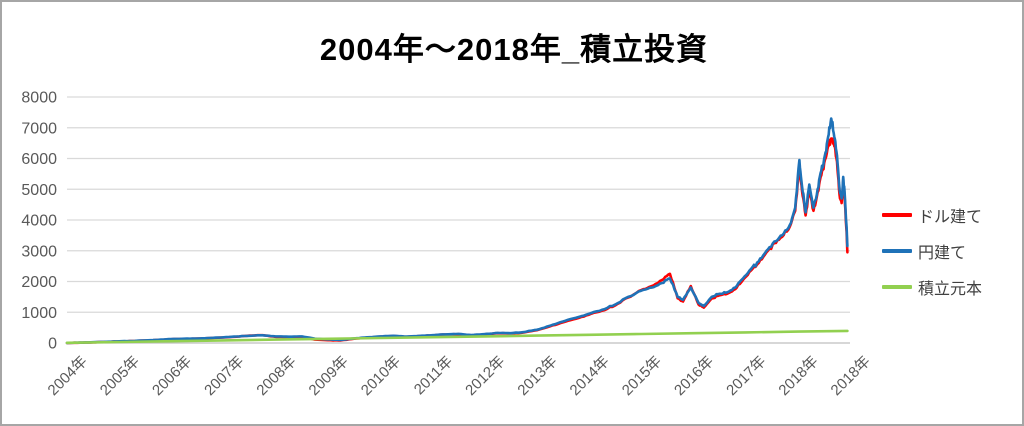 Image resolution: width=1024 pixels, height=426 pixels. Describe the element at coordinates (433, 375) in the screenshot. I see `svg-text: 2011年` at that location.